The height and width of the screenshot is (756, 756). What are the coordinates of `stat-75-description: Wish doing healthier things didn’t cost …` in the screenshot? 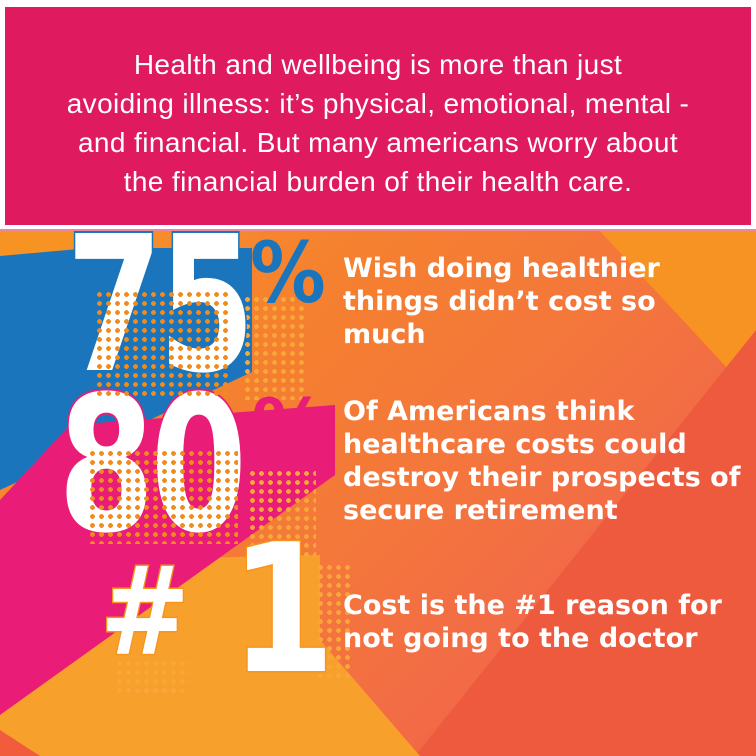 It's located at (538, 301).